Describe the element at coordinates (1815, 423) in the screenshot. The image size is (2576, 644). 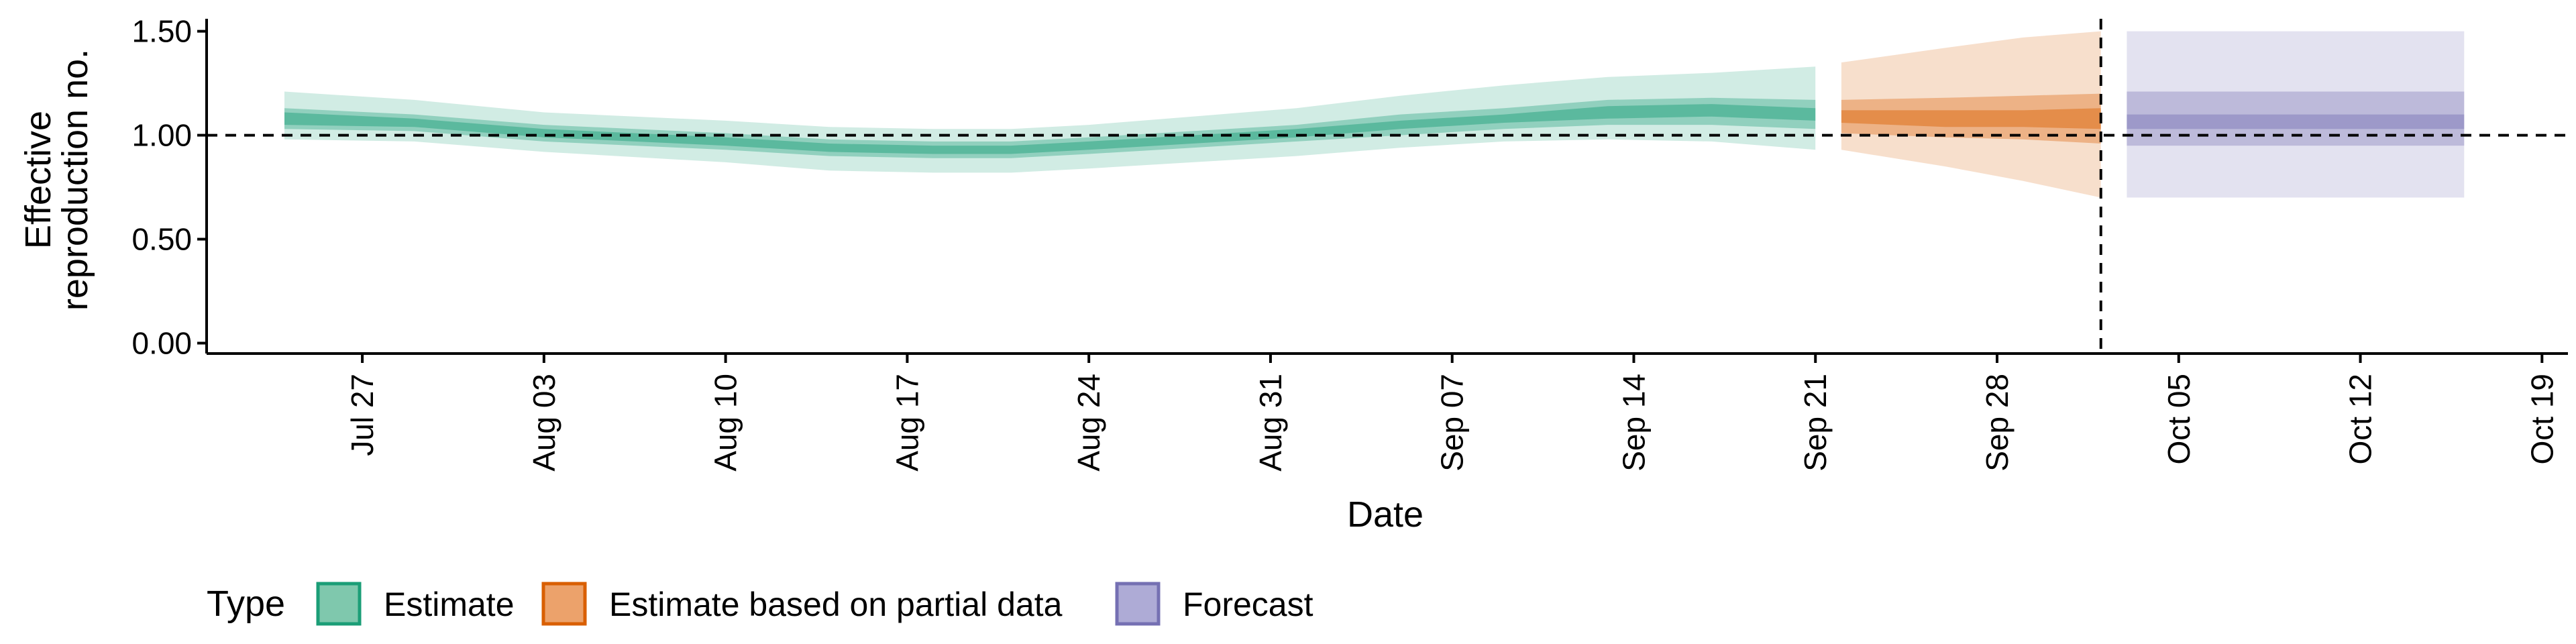
I see `x-tick-label: Sep 21` at that location.